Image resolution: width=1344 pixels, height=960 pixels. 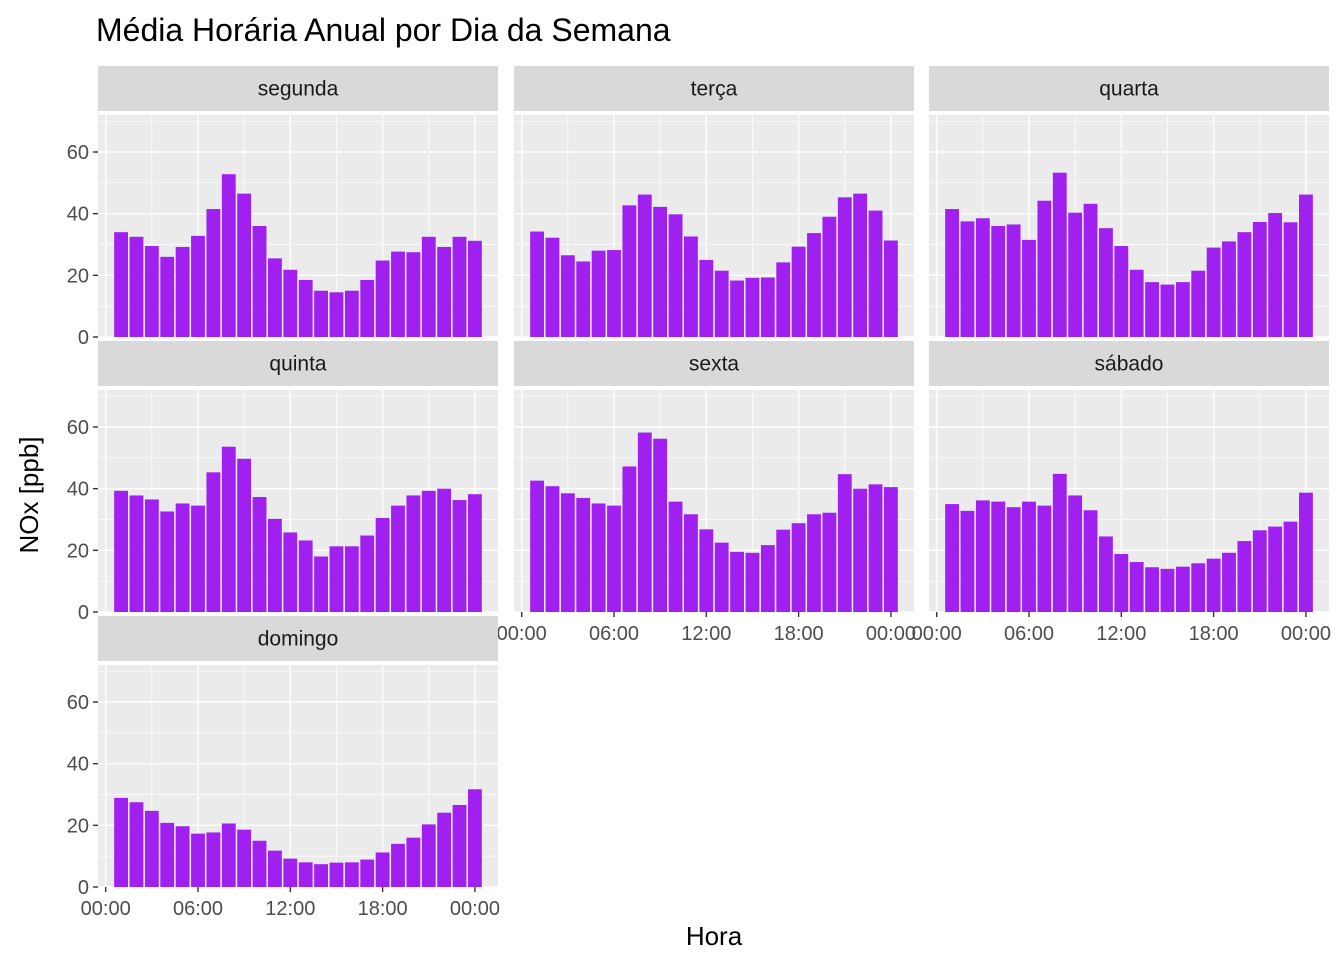 What do you see at coordinates (982, 556) in the screenshot?
I see `bar-sábado-3` at bounding box center [982, 556].